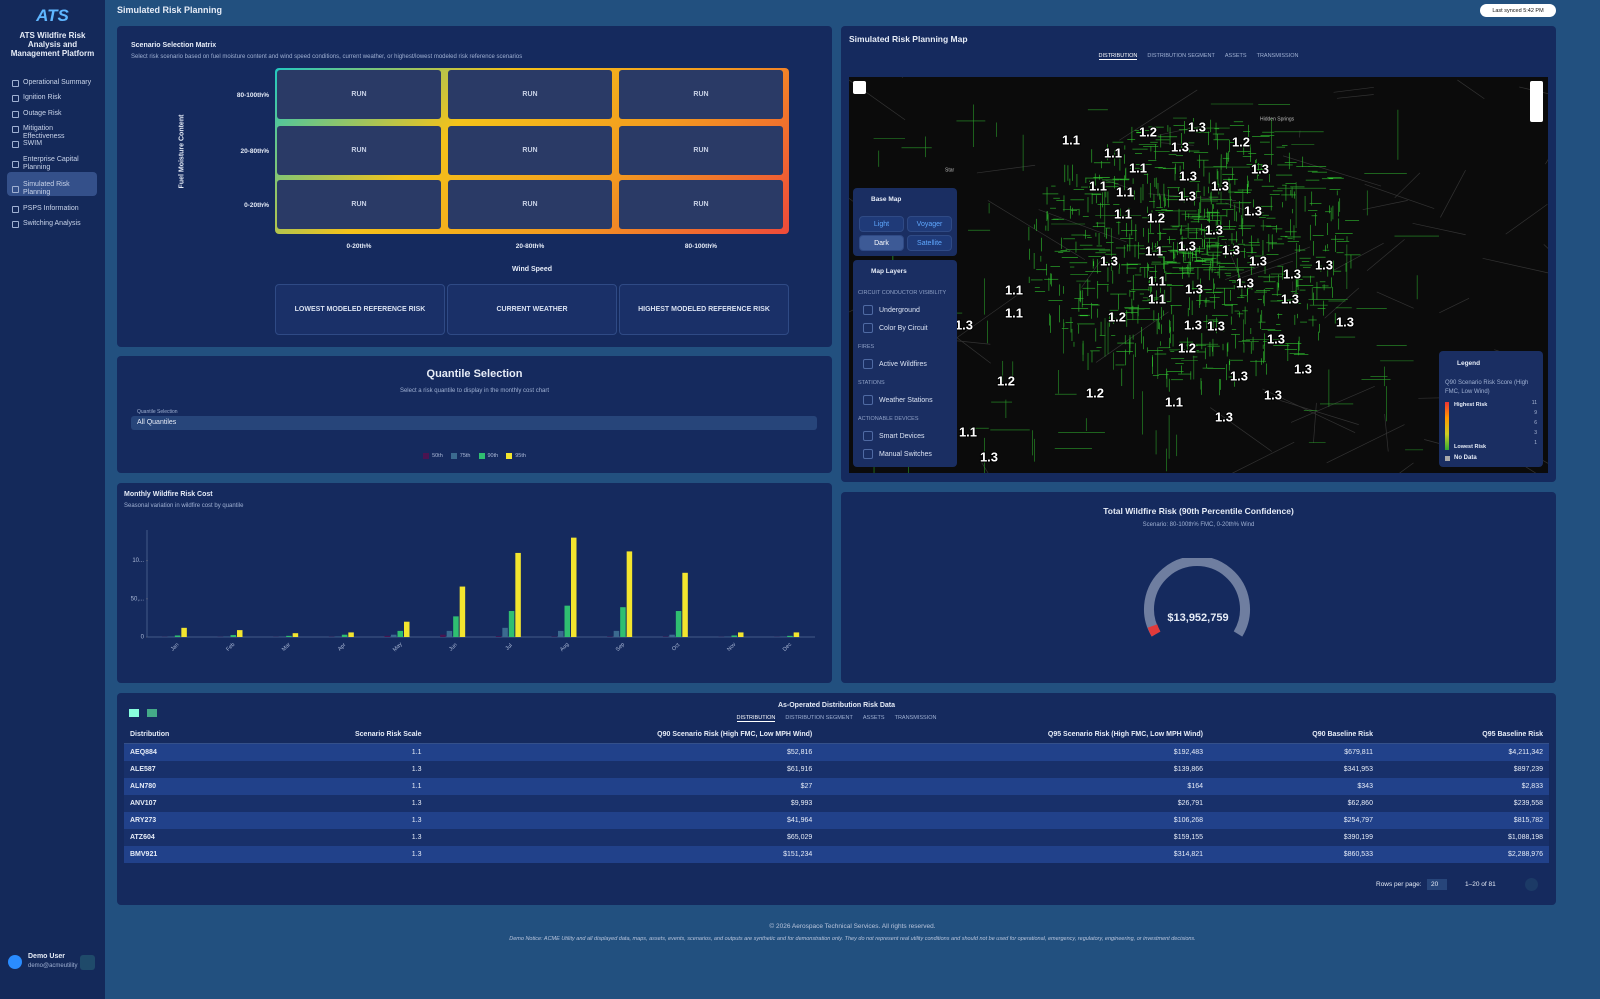 Image resolution: width=1600 pixels, height=999 pixels. Describe the element at coordinates (1463, 735) in the screenshot. I see `column-header: Q95 Baseline Risk` at that location.